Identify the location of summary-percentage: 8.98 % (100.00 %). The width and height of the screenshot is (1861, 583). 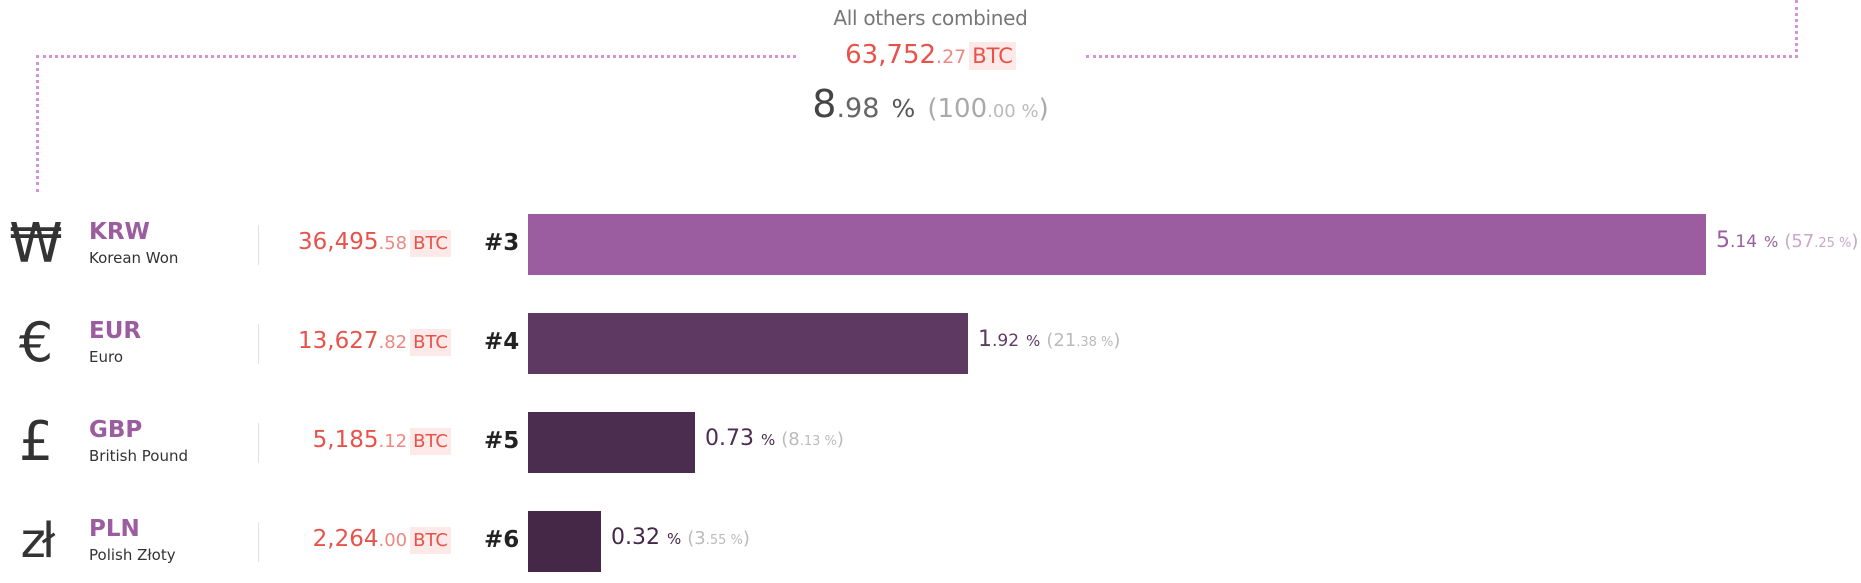
(930, 104).